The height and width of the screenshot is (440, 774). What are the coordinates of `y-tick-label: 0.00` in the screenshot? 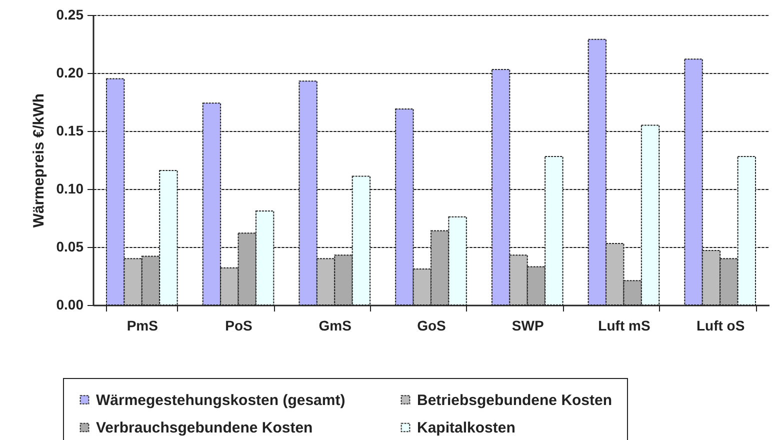 It's located at (70, 304).